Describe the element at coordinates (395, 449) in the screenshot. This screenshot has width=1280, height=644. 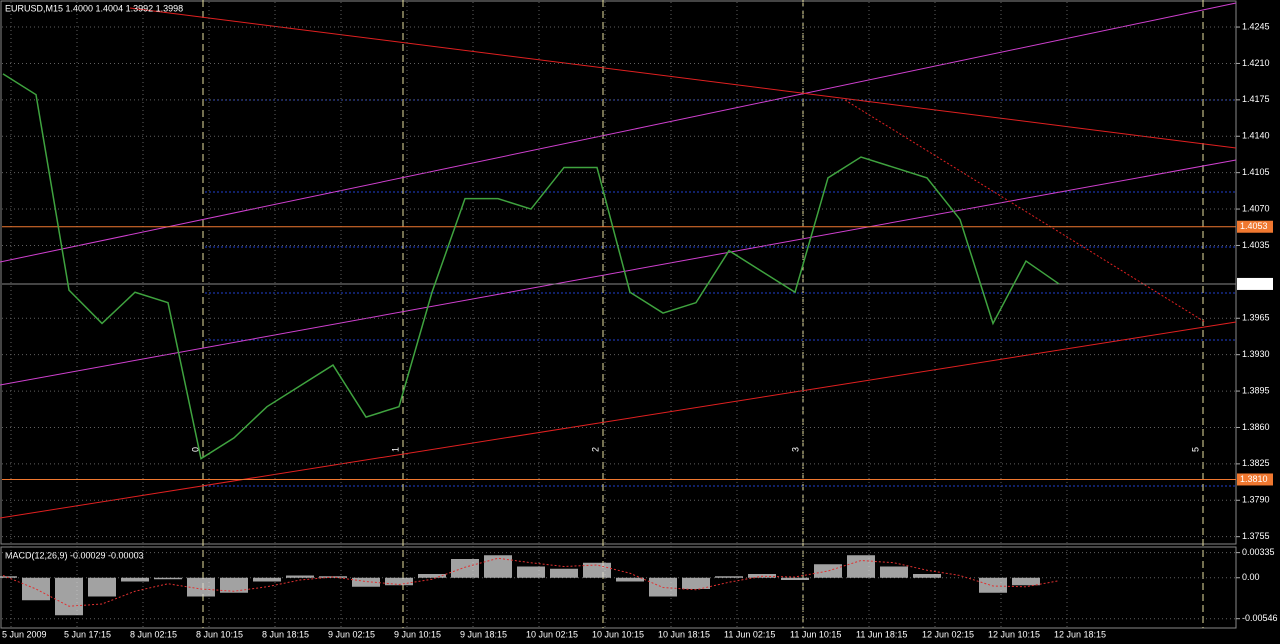
I see `cycle-label: 1` at that location.